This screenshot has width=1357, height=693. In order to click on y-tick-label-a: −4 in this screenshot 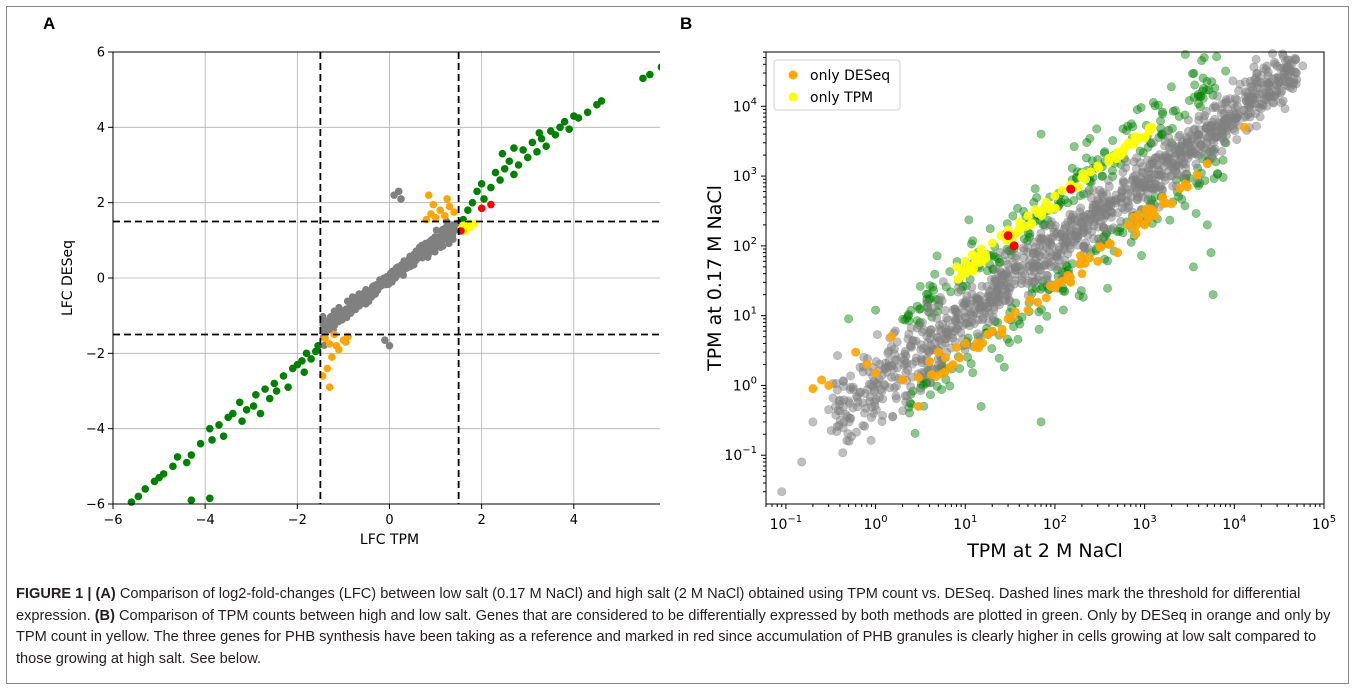, I will do `click(95, 429)`.